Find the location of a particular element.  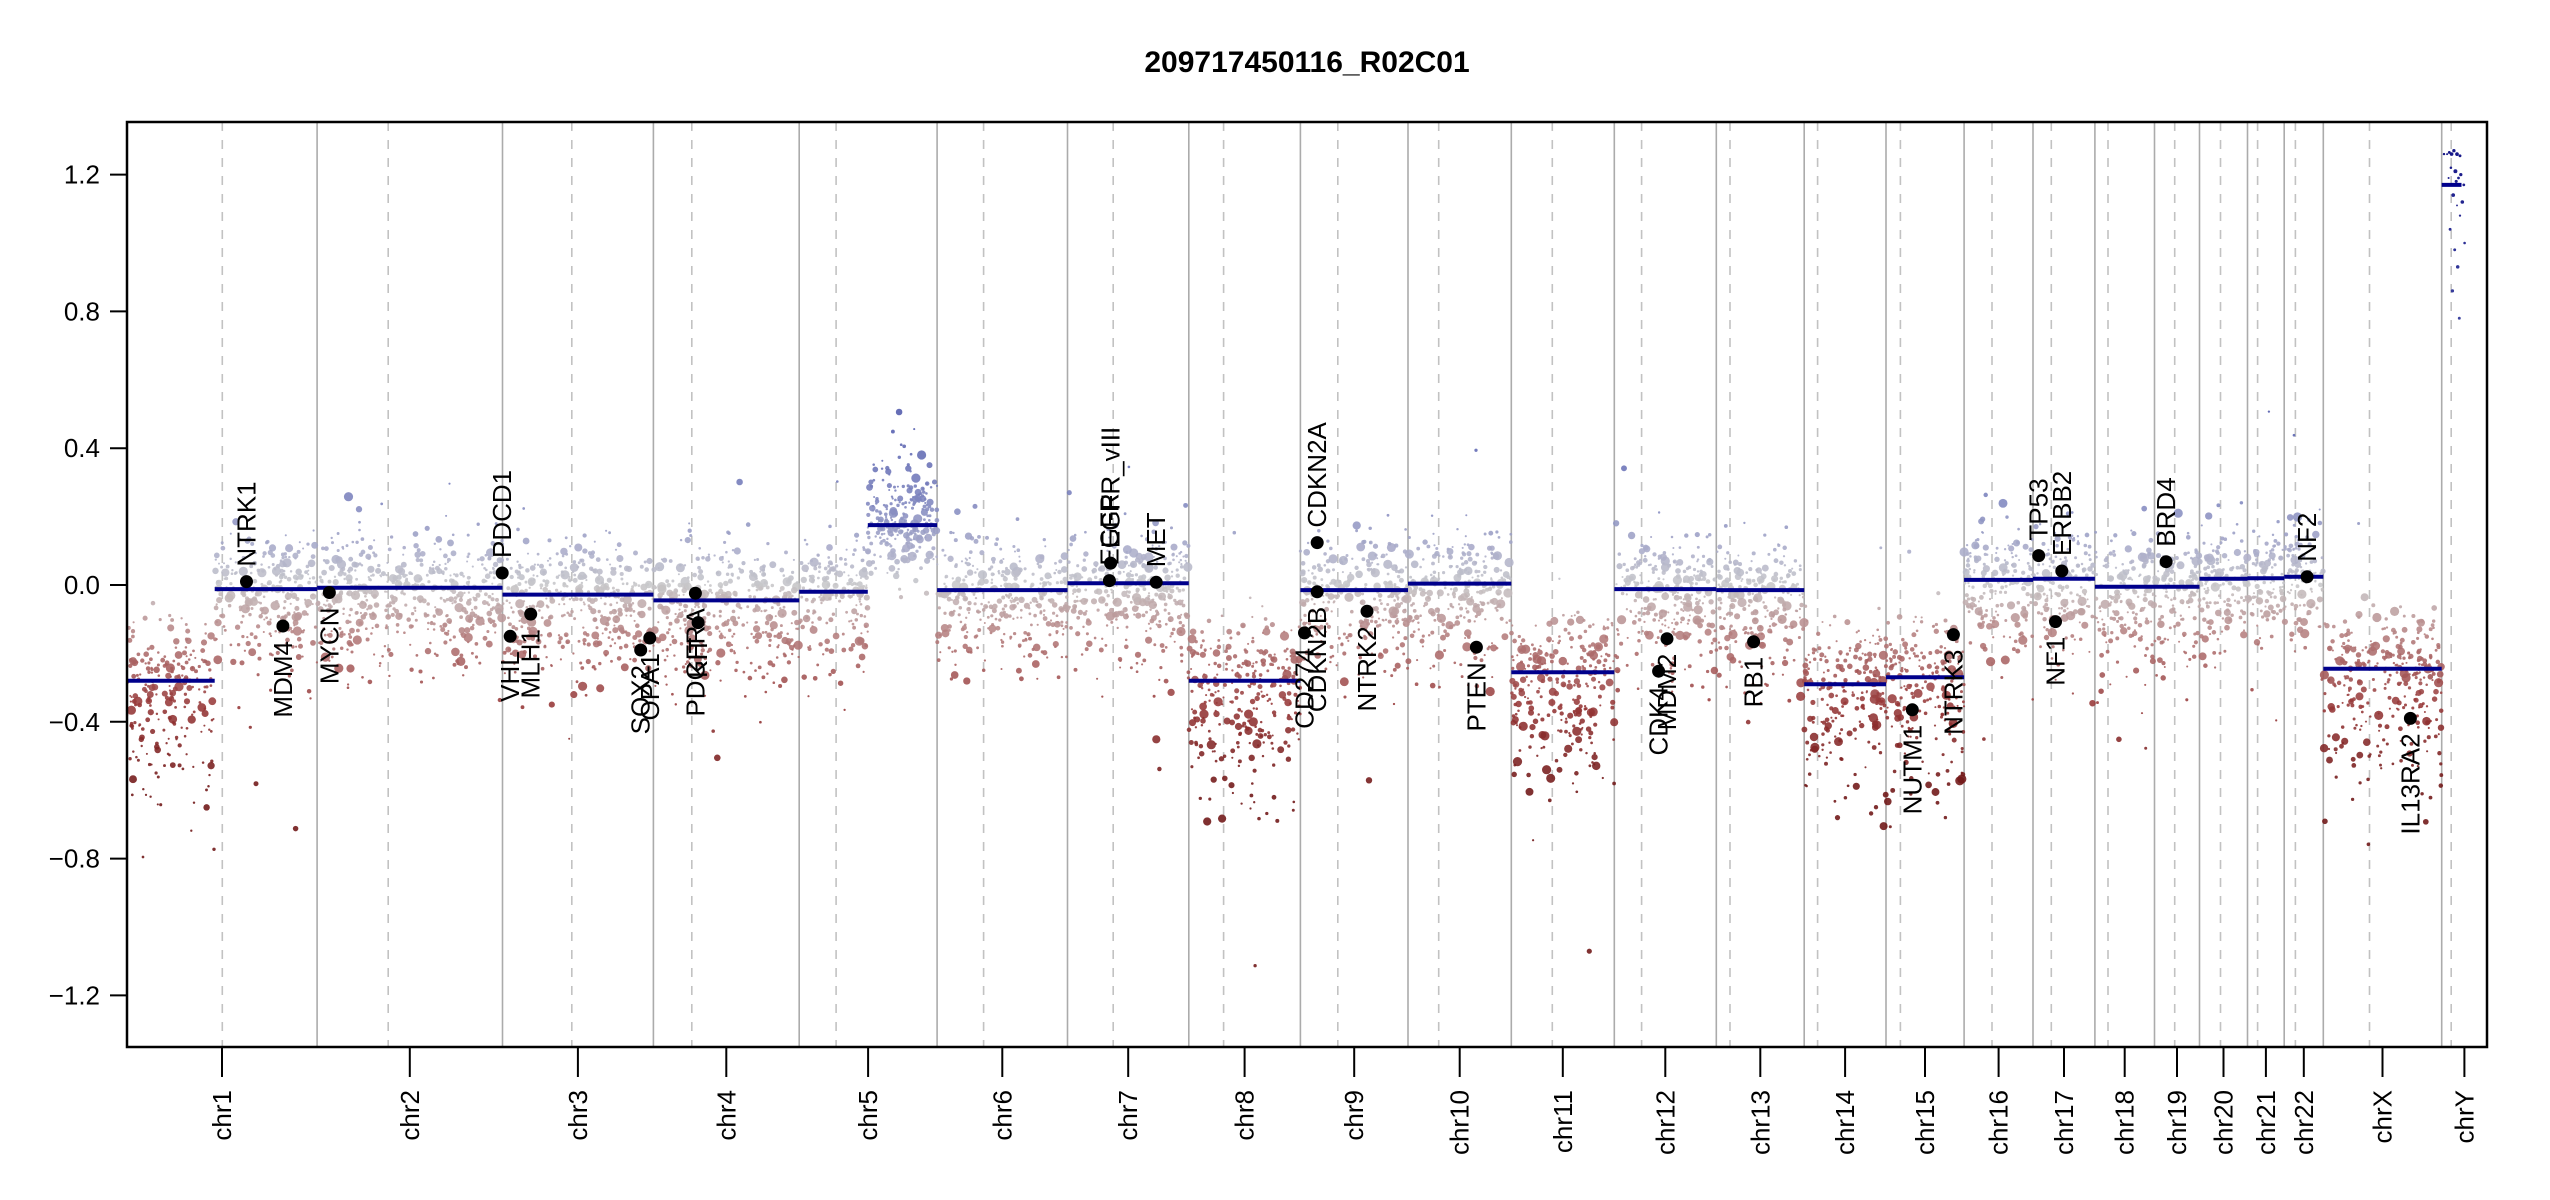

gene-label-MLH1: MLH1 is located at coordinates (531, 663).